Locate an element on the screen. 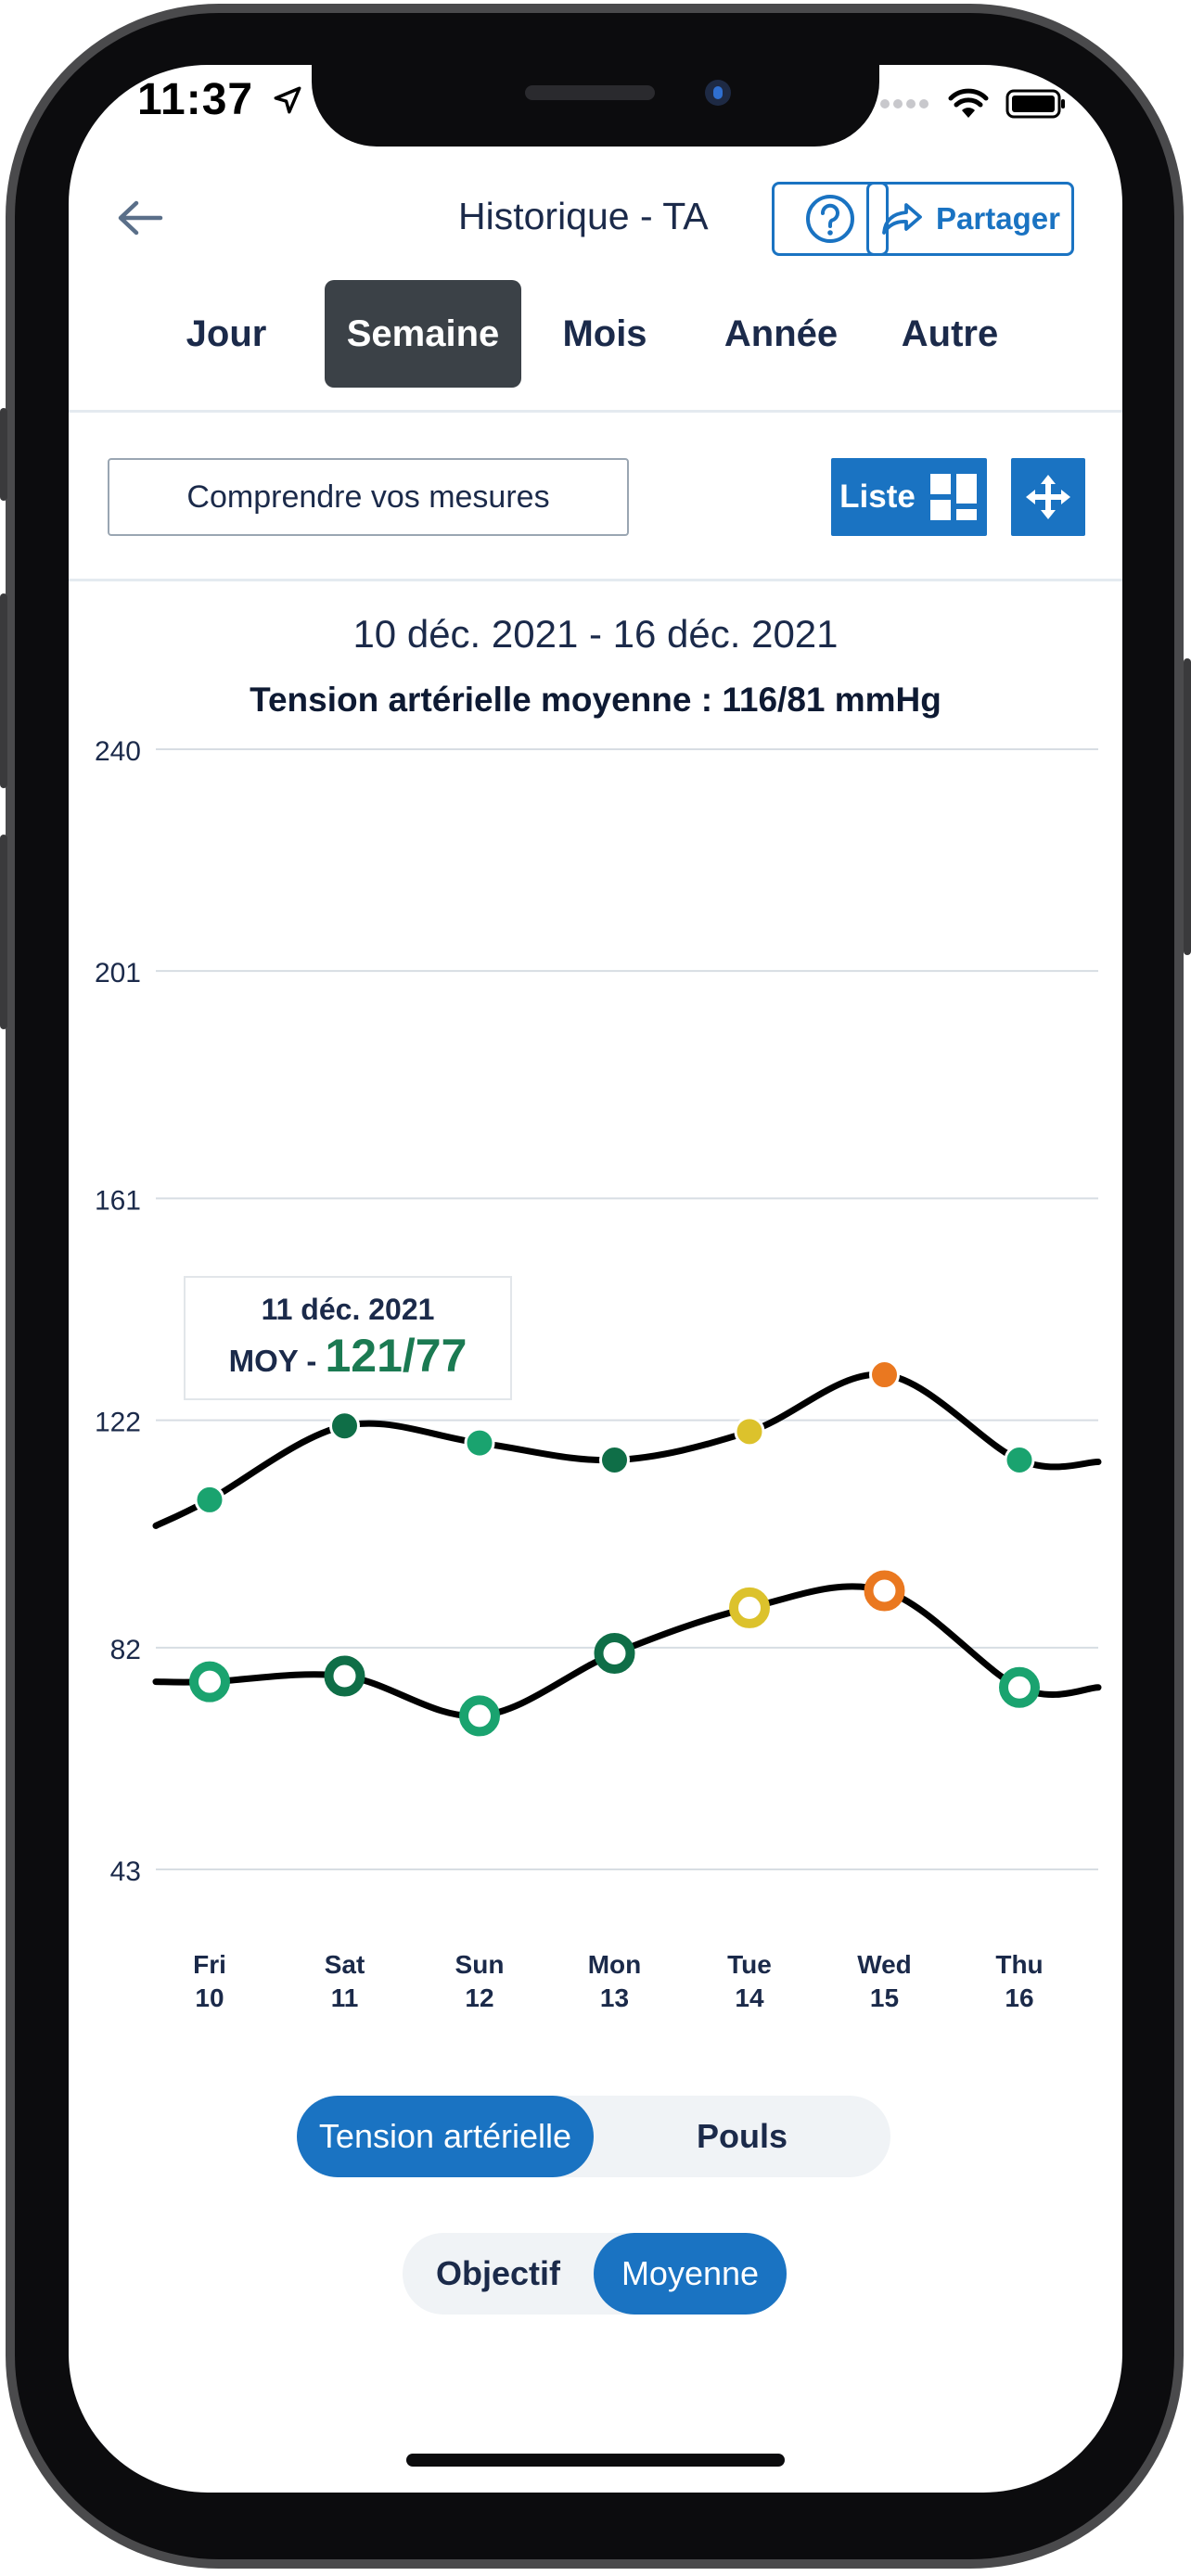 Image resolution: width=1191 pixels, height=2576 pixels. status-icons is located at coordinates (973, 103).